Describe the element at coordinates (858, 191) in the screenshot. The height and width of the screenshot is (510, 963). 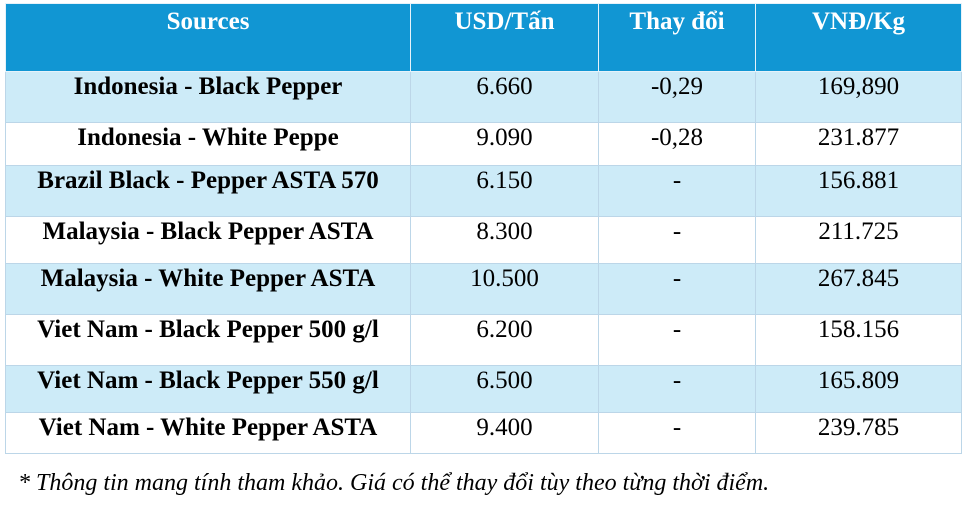
I see `cell-vnd-per-kg: 156.881` at that location.